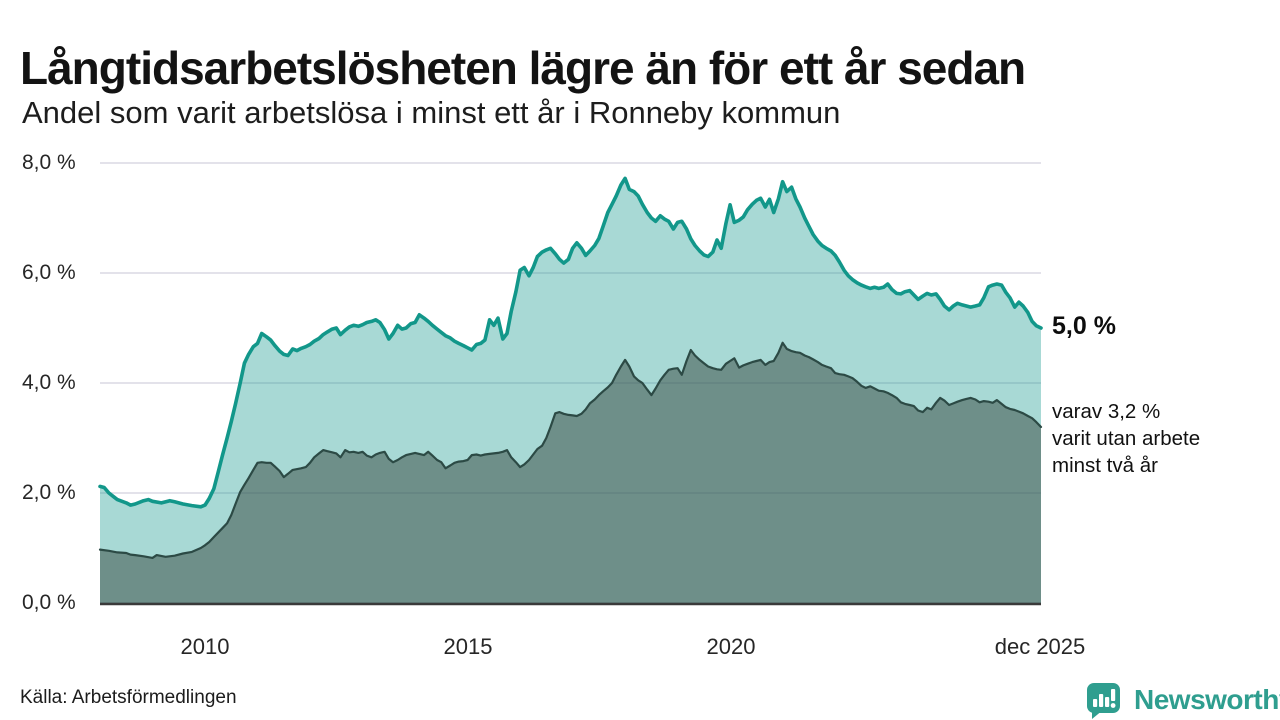 The width and height of the screenshot is (1280, 720). I want to click on x-axis-tick-2010: 2010, so click(205, 646).